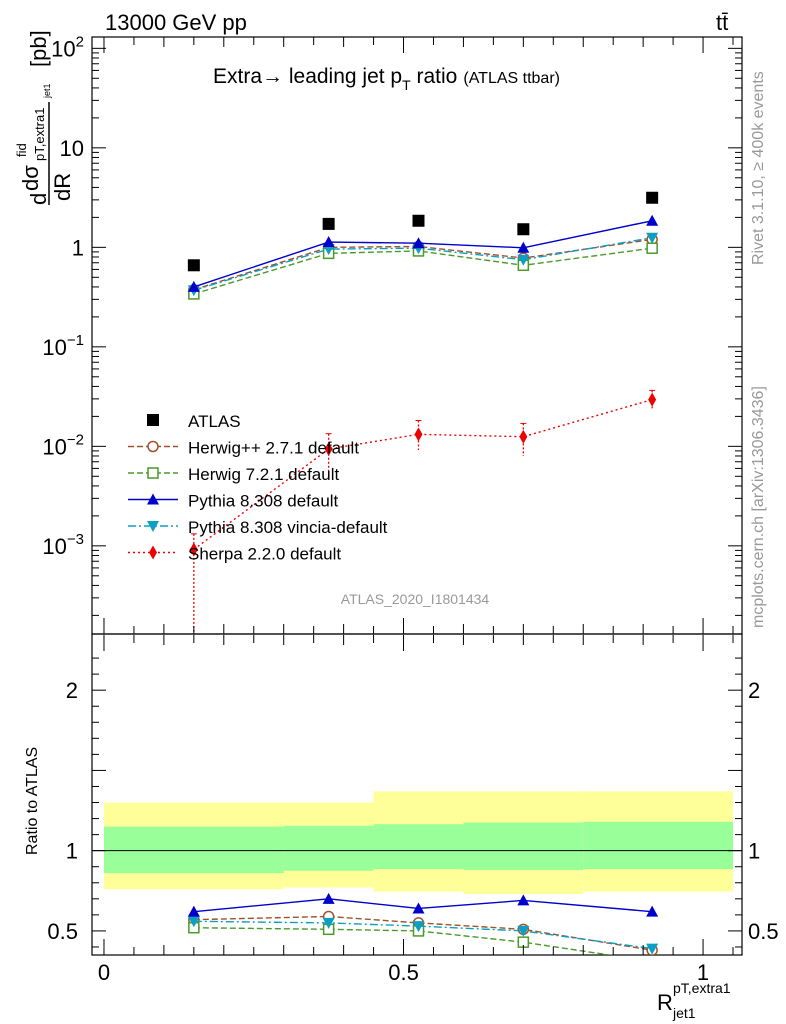 The image size is (786, 1024). What do you see at coordinates (264, 554) in the screenshot?
I see `legend-label: Sherpa 2.2.0 default` at bounding box center [264, 554].